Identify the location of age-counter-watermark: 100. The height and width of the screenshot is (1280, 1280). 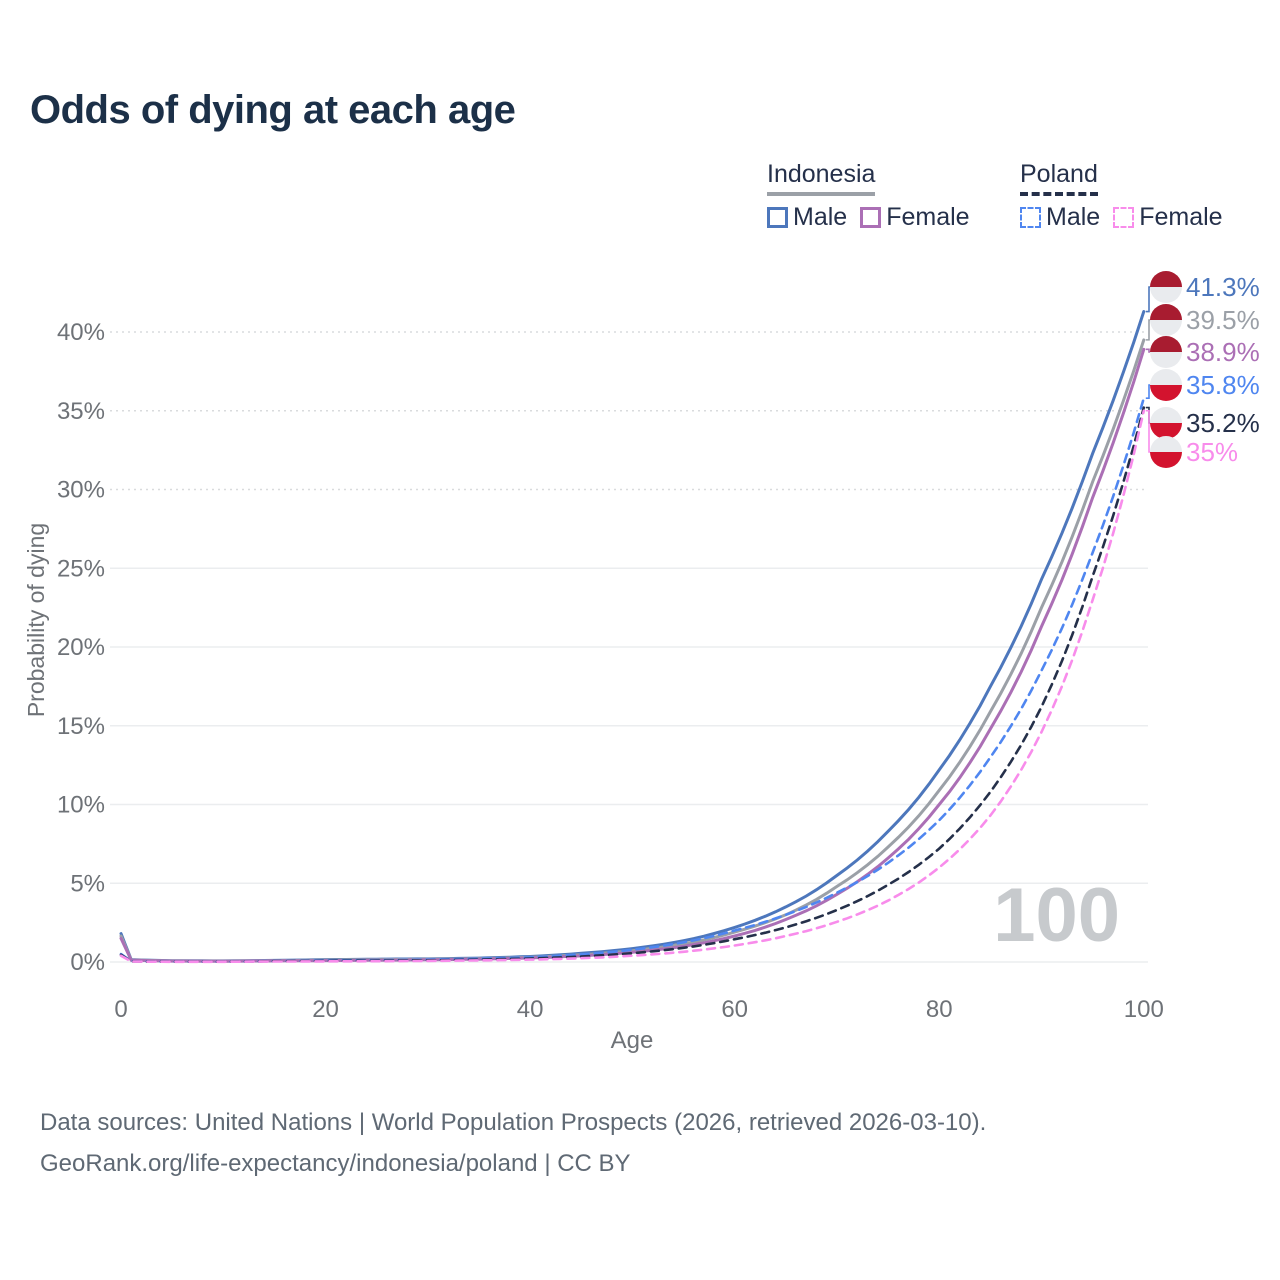
(1056, 915).